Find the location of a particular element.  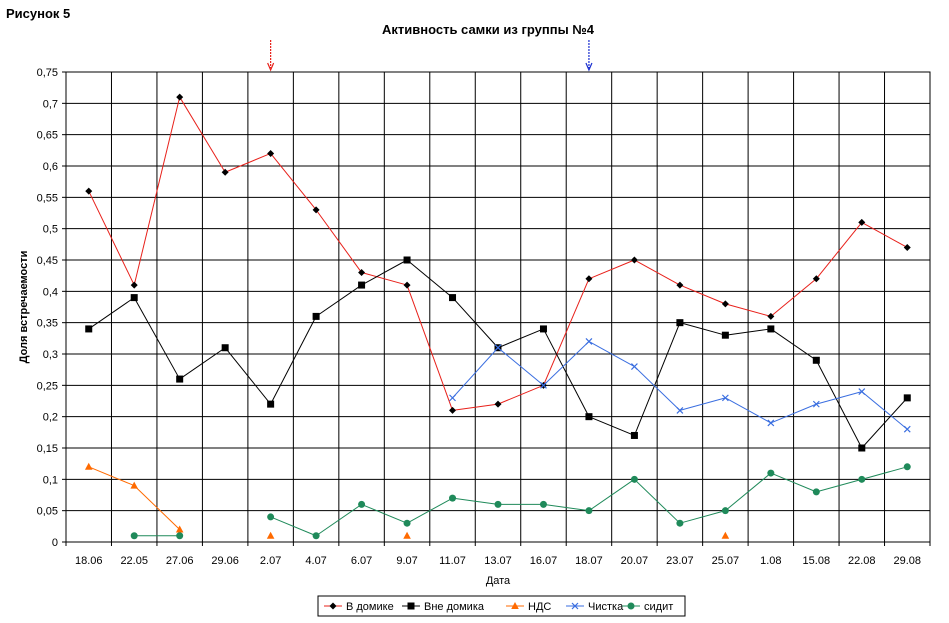

x-tick-label: 4.07 is located at coordinates (315, 561).